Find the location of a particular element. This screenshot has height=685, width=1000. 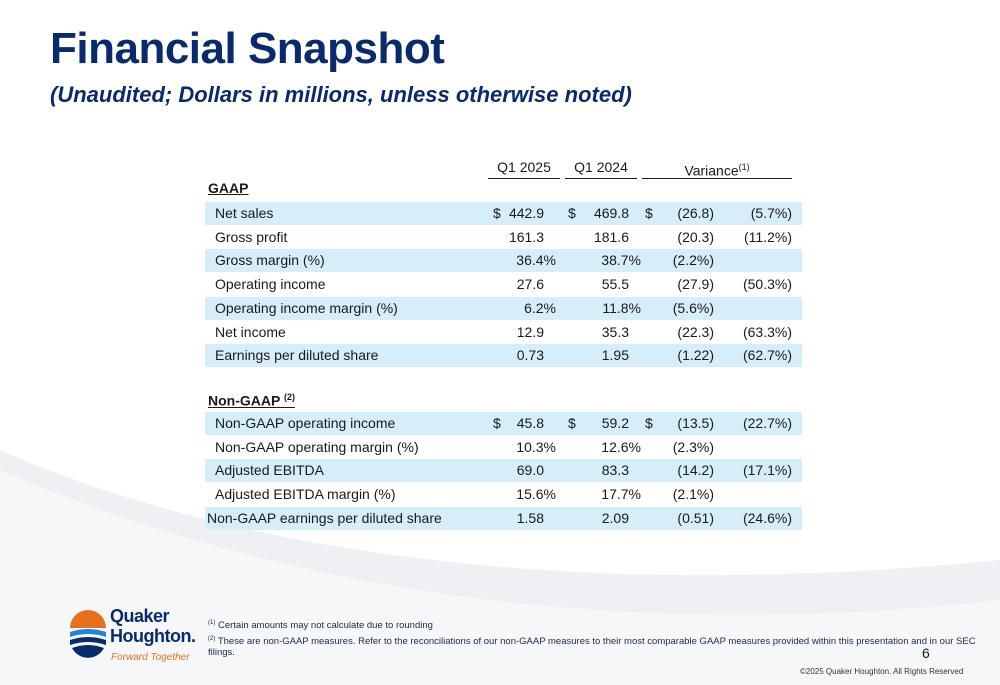

row-label: Net income is located at coordinates (250, 331).